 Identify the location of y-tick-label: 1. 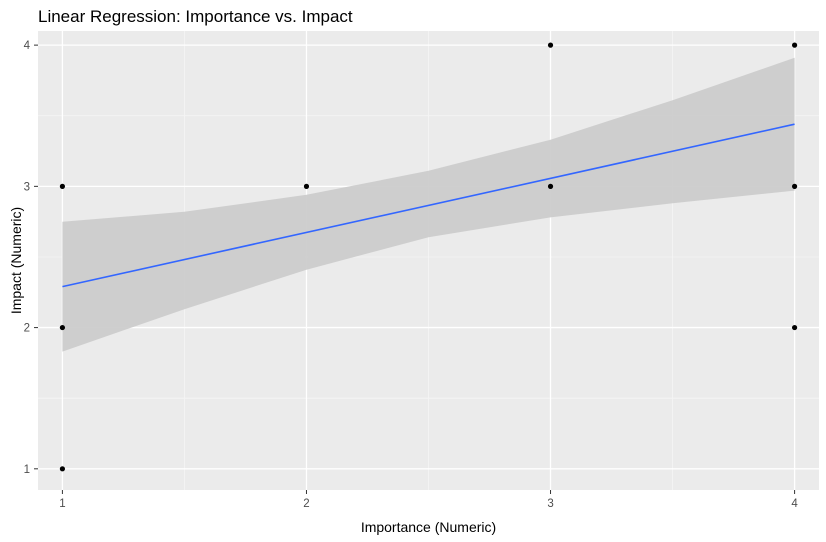
(27, 470).